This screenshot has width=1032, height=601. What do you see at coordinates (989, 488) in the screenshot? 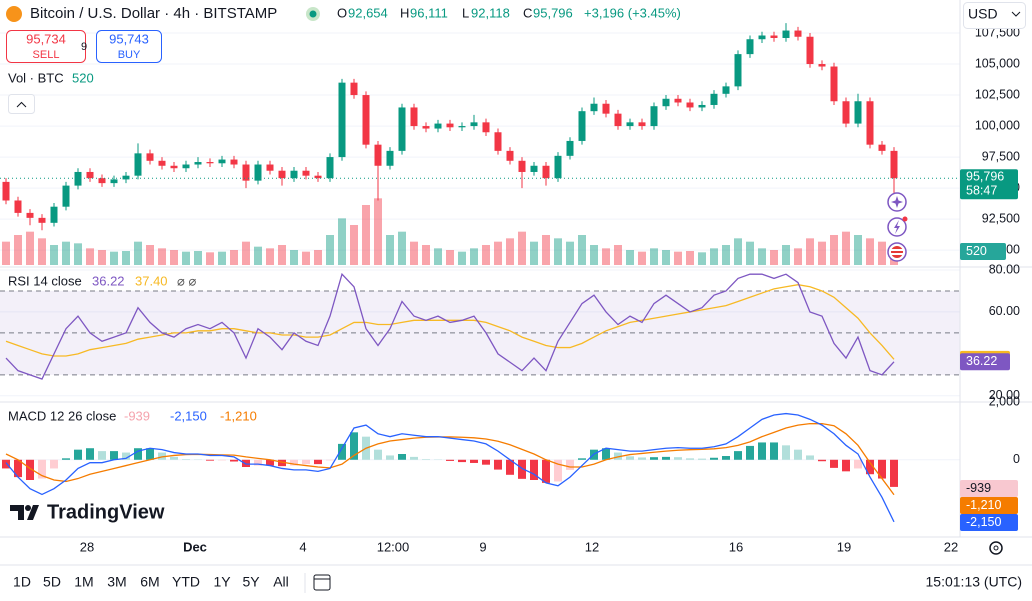
I see `macd-hist-axis-label-box` at bounding box center [989, 488].